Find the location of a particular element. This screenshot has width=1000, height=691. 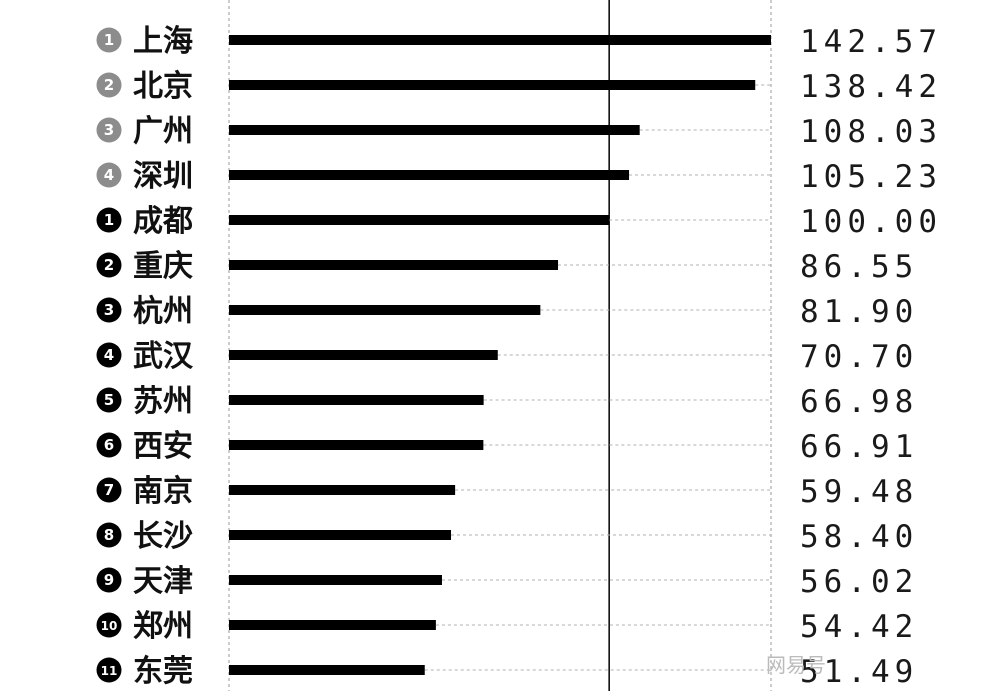

city-label: 东莞 is located at coordinates (163, 671).